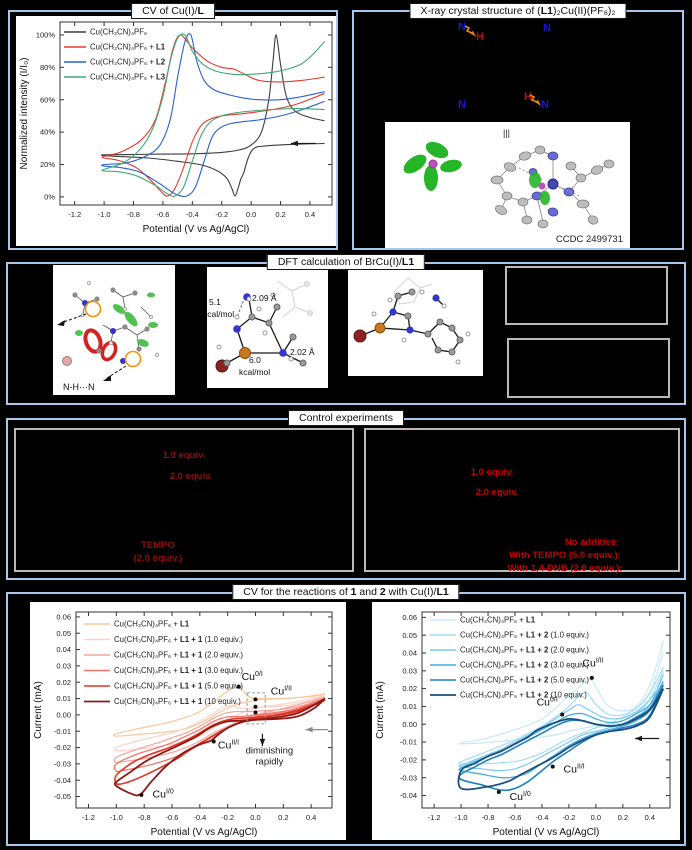 This screenshot has height=850, width=692. Describe the element at coordinates (62, 731) in the screenshot. I see `y-tick-label: -0.01` at that location.